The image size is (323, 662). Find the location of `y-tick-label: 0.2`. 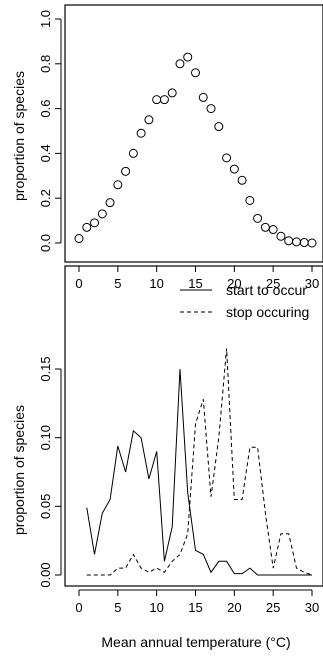

y-tick-label: 0.2 is located at coordinates (45, 198).